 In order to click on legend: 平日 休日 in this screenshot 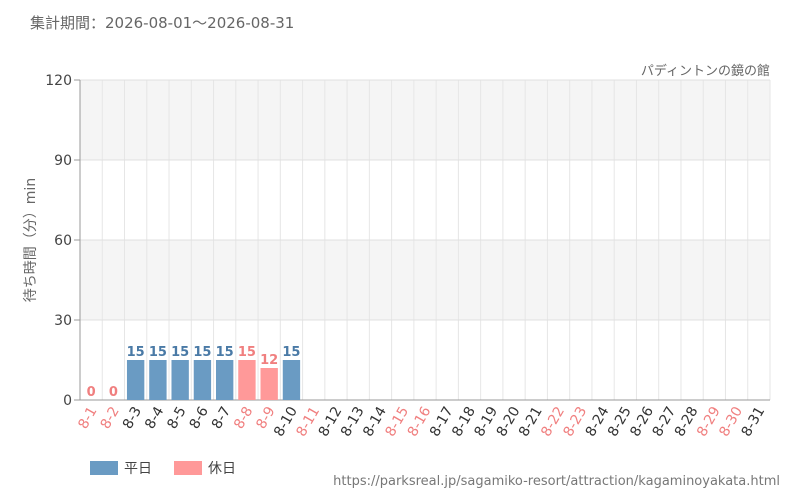, I will do `click(174, 468)`.